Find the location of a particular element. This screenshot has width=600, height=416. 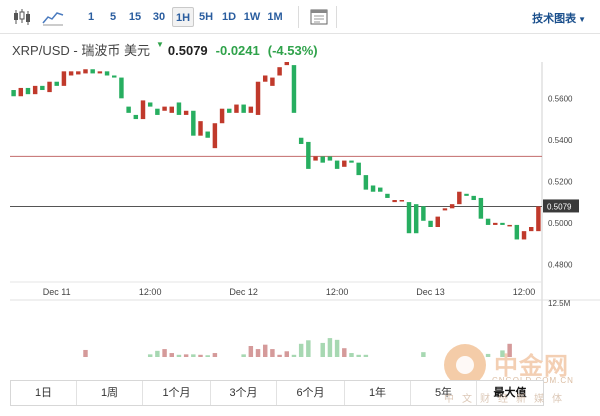

tech-chart-link: 技术图表 ▼ is located at coordinates (559, 18).